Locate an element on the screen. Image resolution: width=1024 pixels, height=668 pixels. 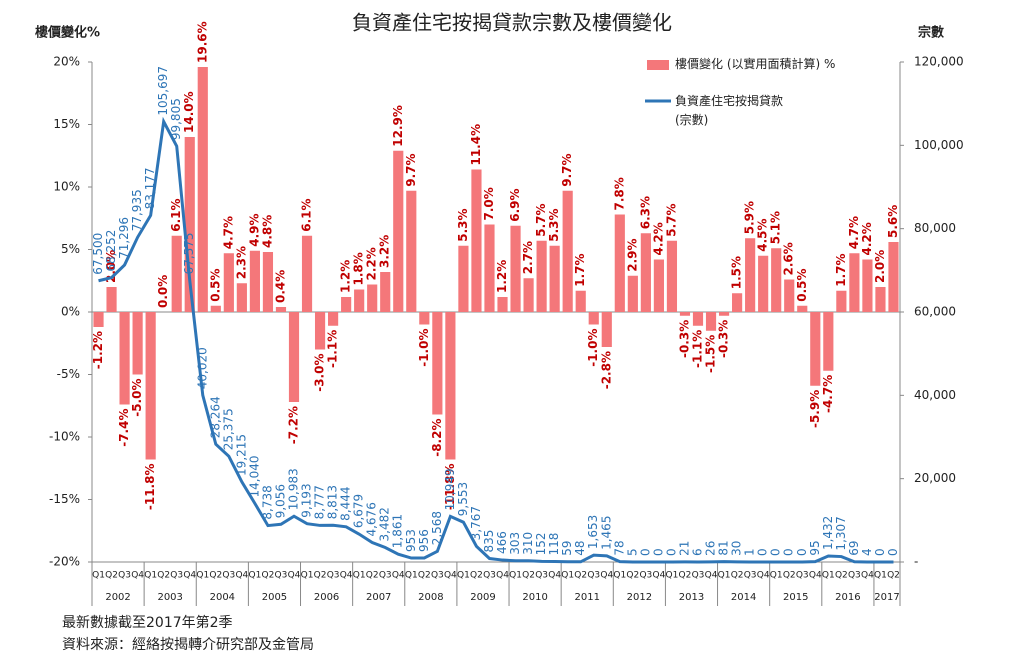
bar-value-label: 2.9% is located at coordinates (632, 254).